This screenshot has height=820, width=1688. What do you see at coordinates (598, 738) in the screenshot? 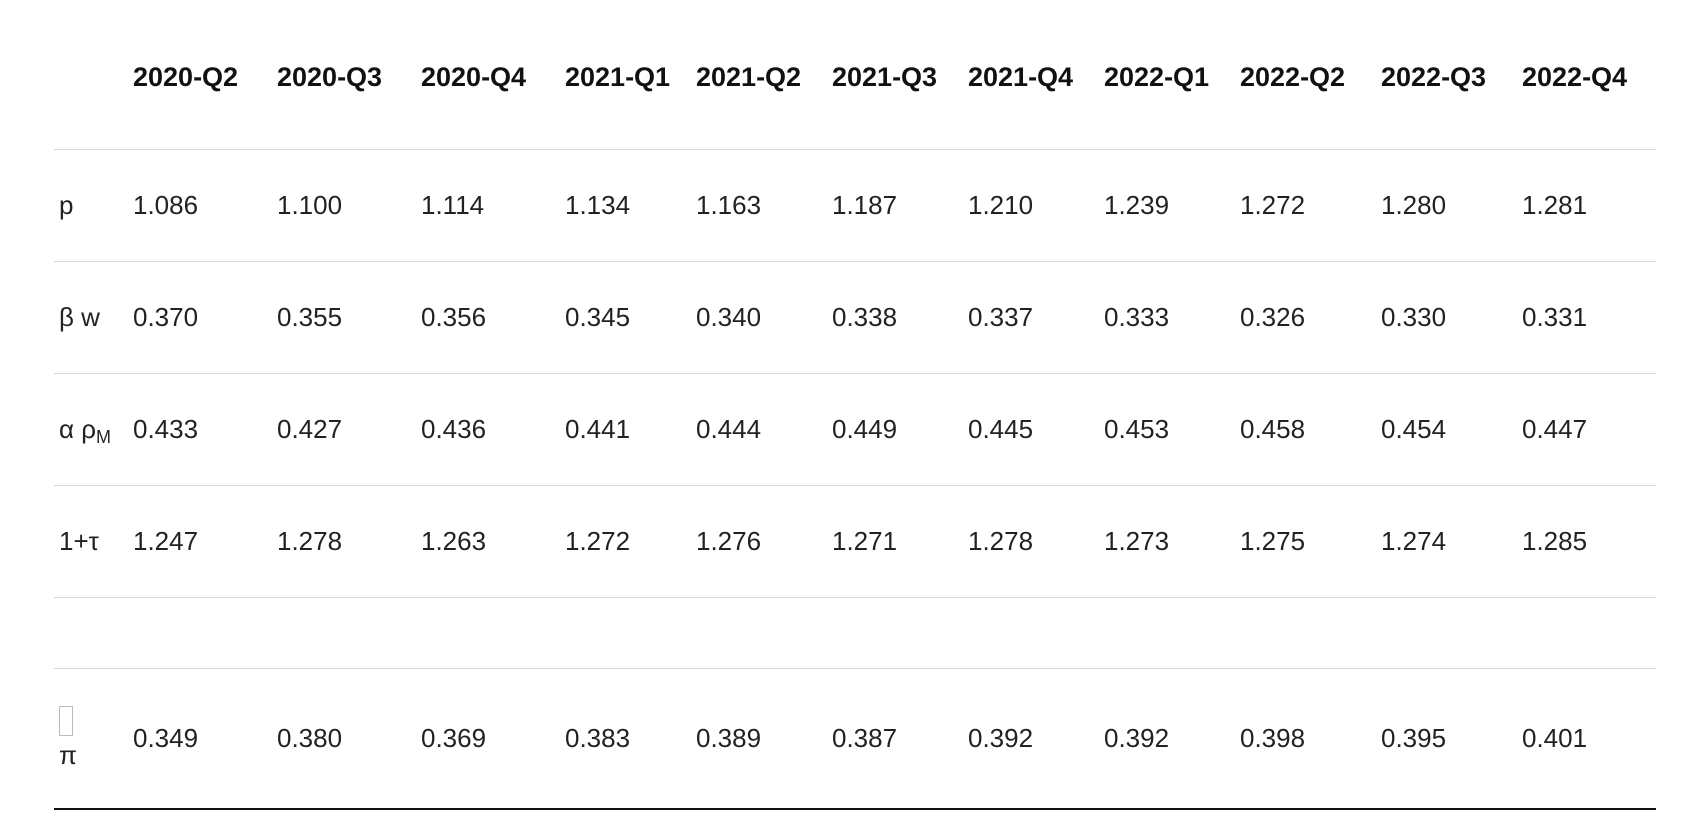
I see `table-cell: 0.383` at bounding box center [598, 738].